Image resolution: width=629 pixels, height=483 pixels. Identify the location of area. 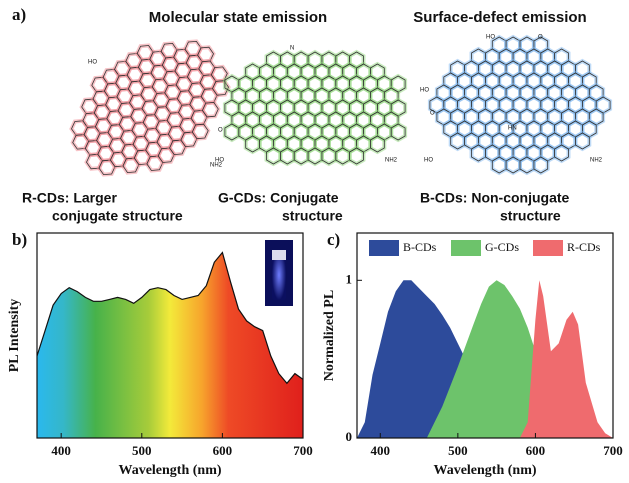
(566, 359).